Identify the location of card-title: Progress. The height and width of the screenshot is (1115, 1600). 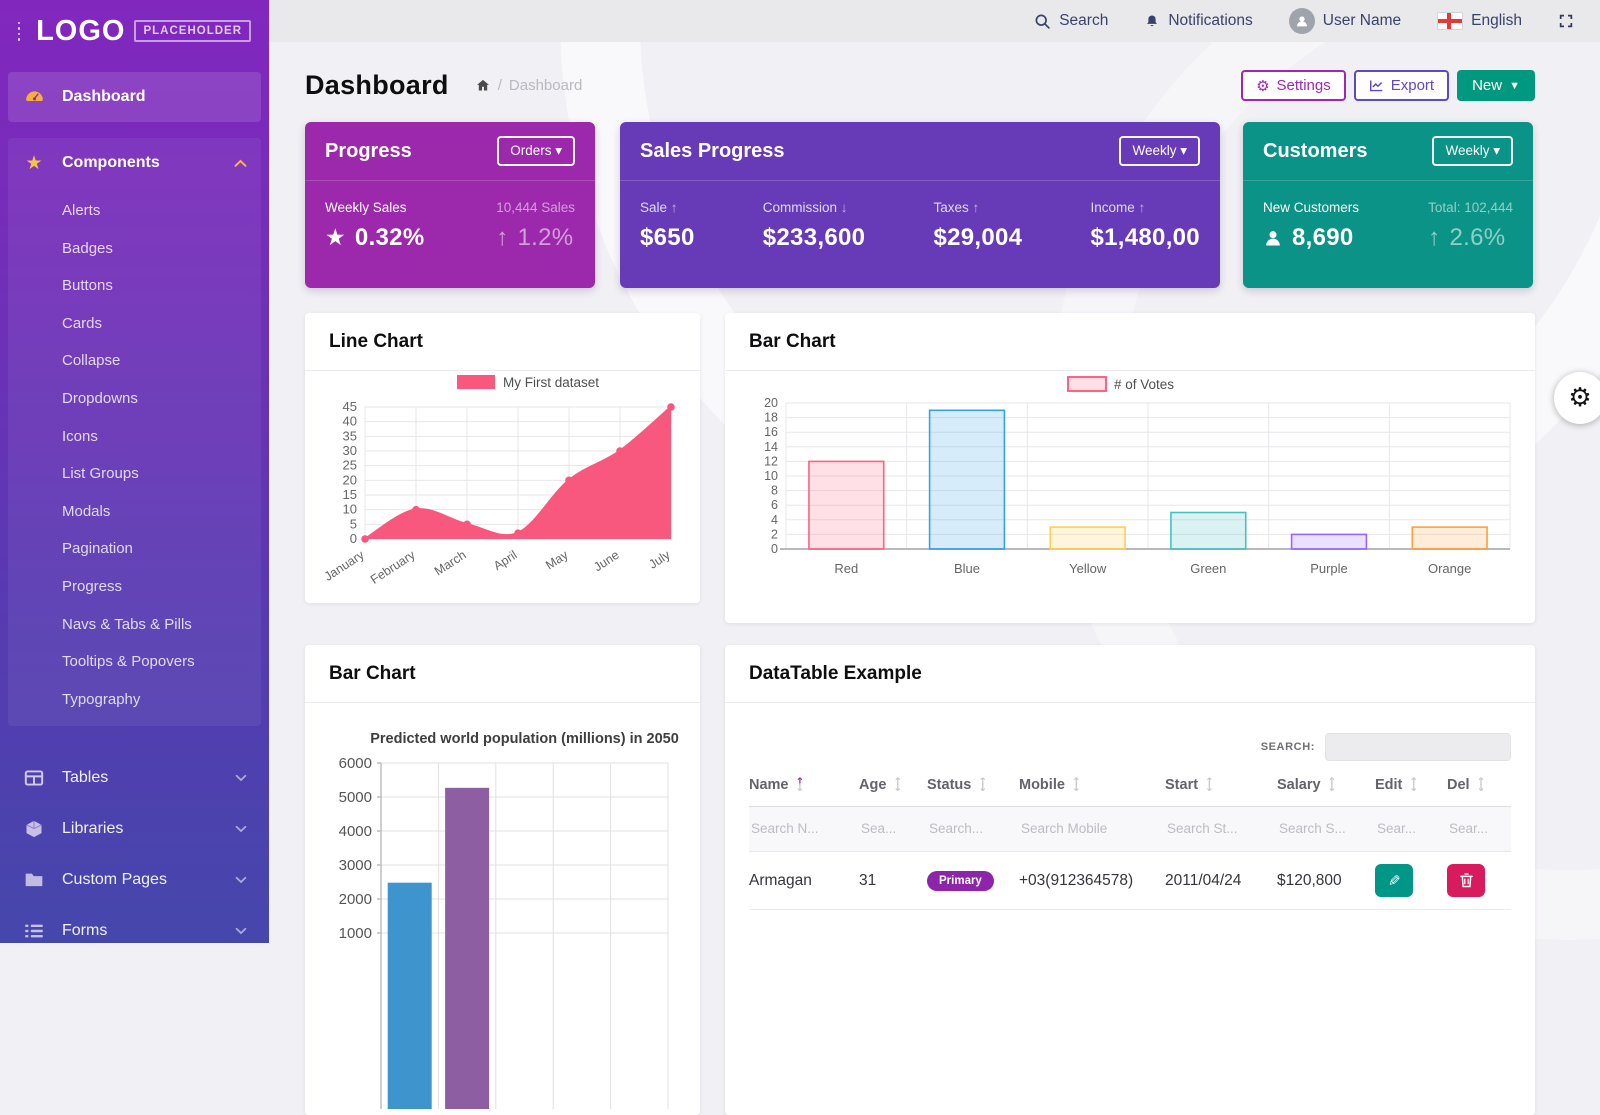
(368, 150).